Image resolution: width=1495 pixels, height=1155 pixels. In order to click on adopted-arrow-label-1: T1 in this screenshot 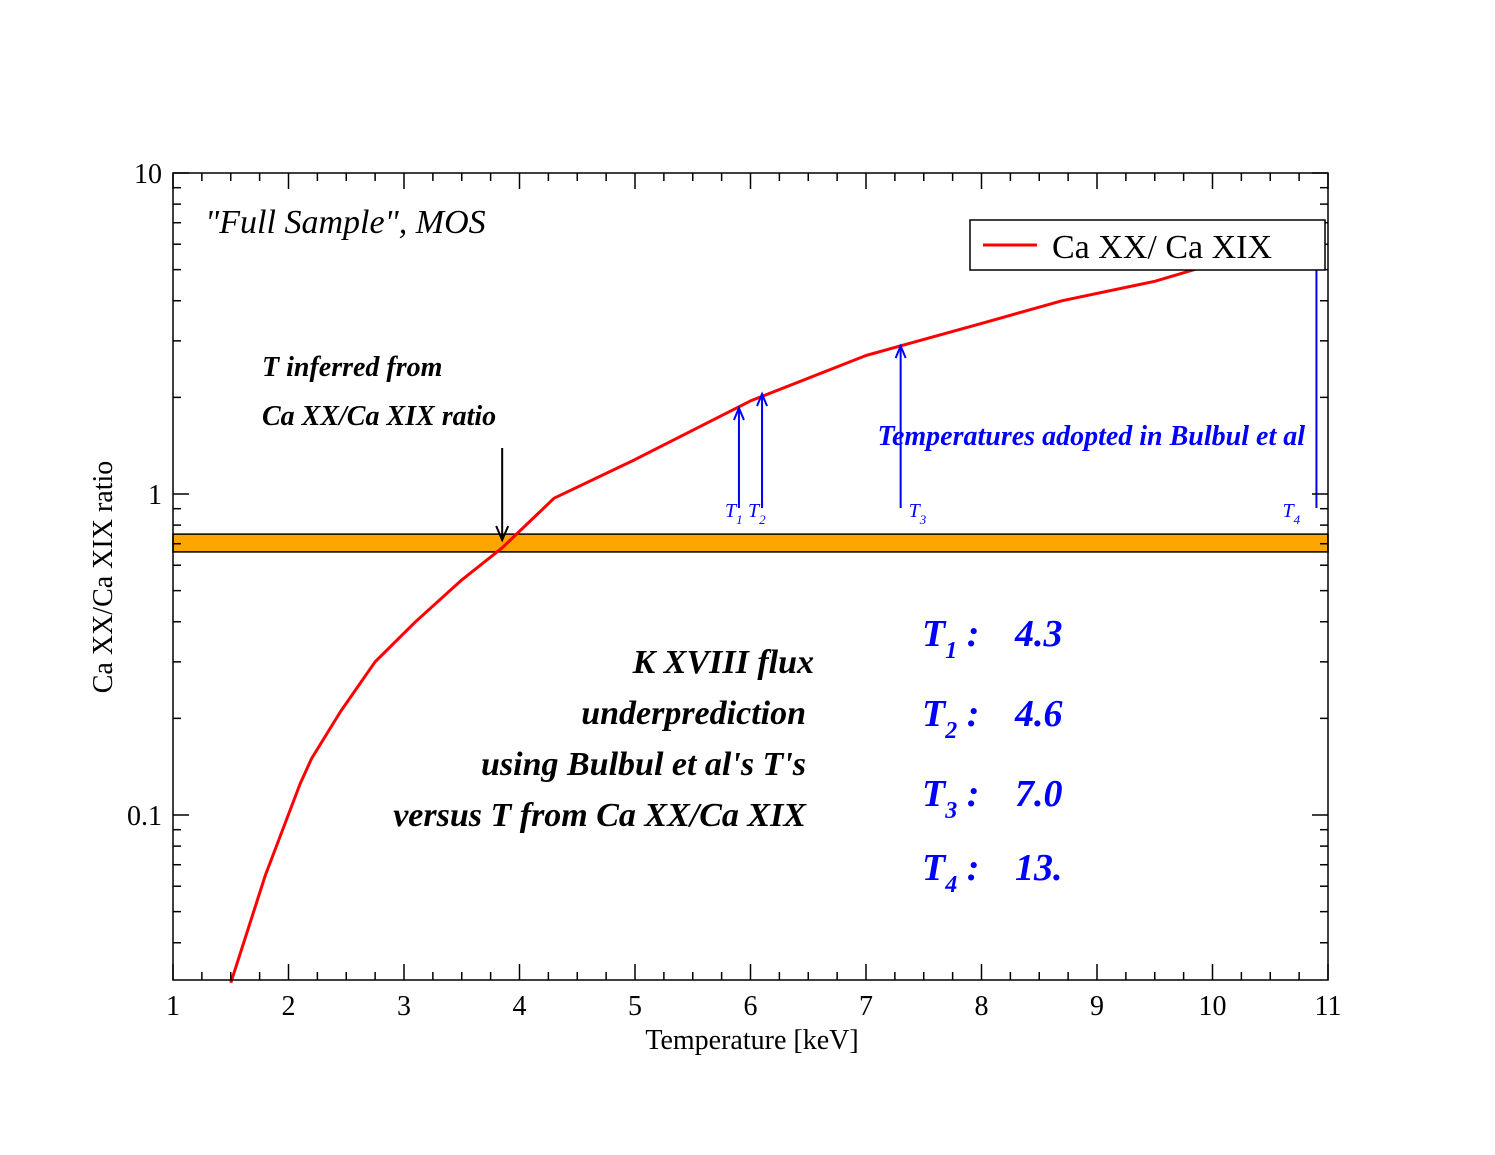, I will do `click(734, 513)`.